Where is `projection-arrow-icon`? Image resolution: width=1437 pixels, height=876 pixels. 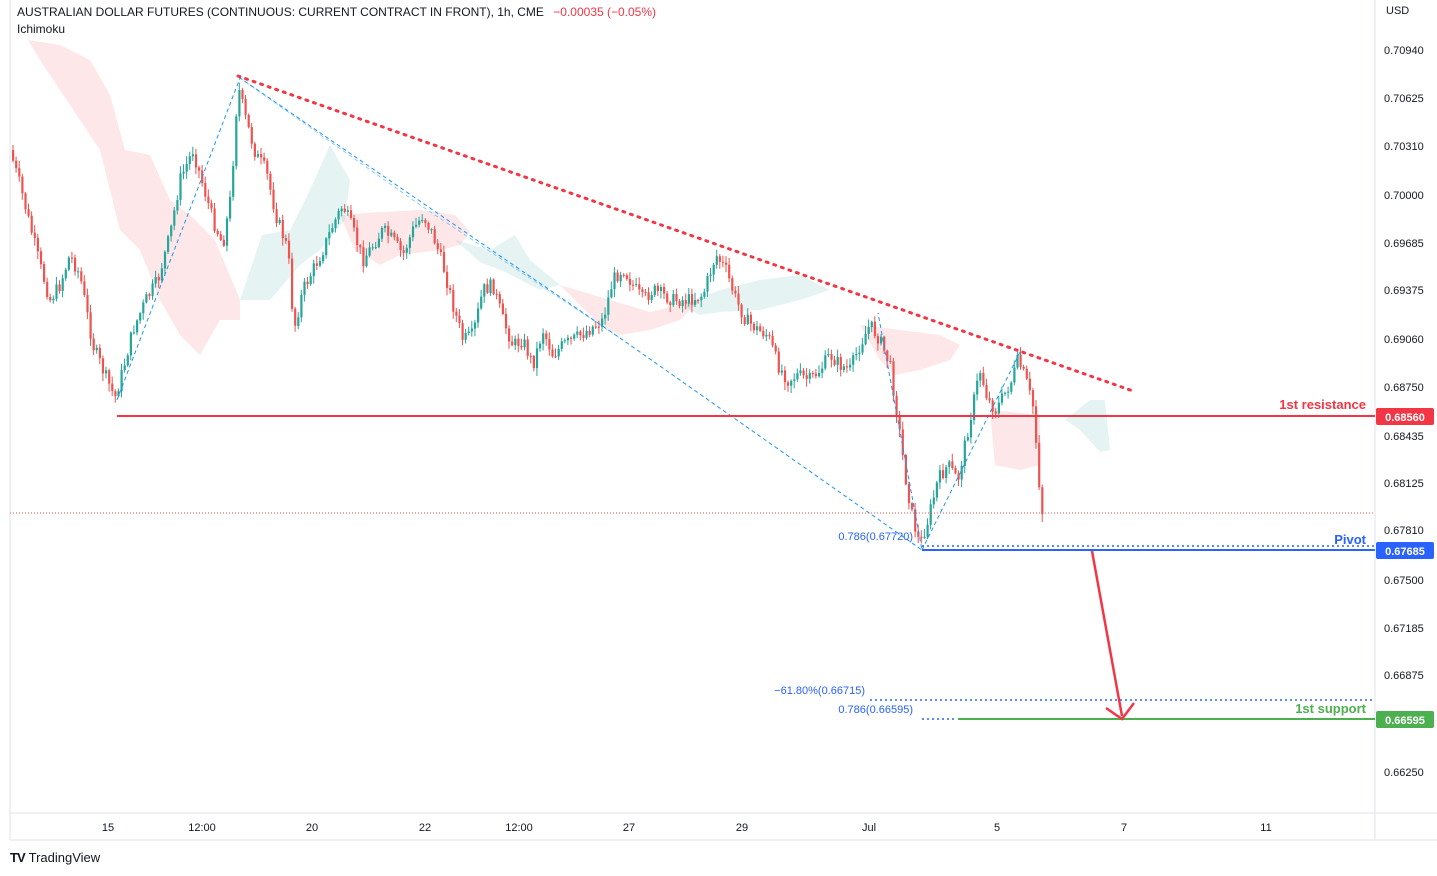 projection-arrow-icon is located at coordinates (1112, 635).